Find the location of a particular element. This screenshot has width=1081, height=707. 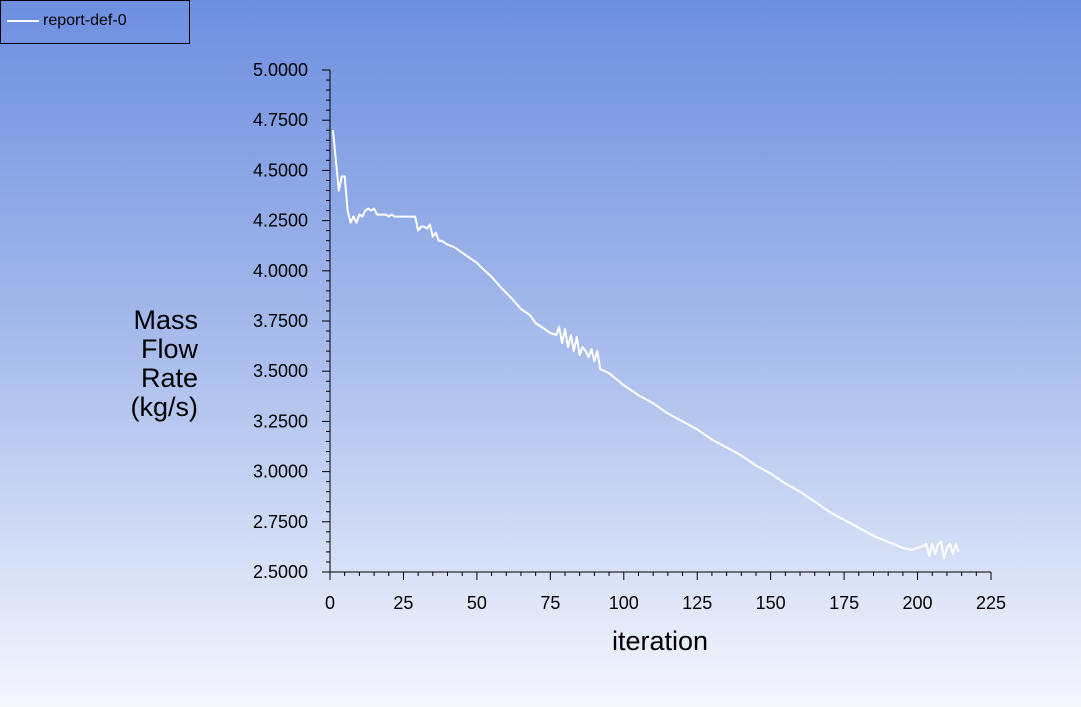

x-tick-label: 0 is located at coordinates (330, 603).